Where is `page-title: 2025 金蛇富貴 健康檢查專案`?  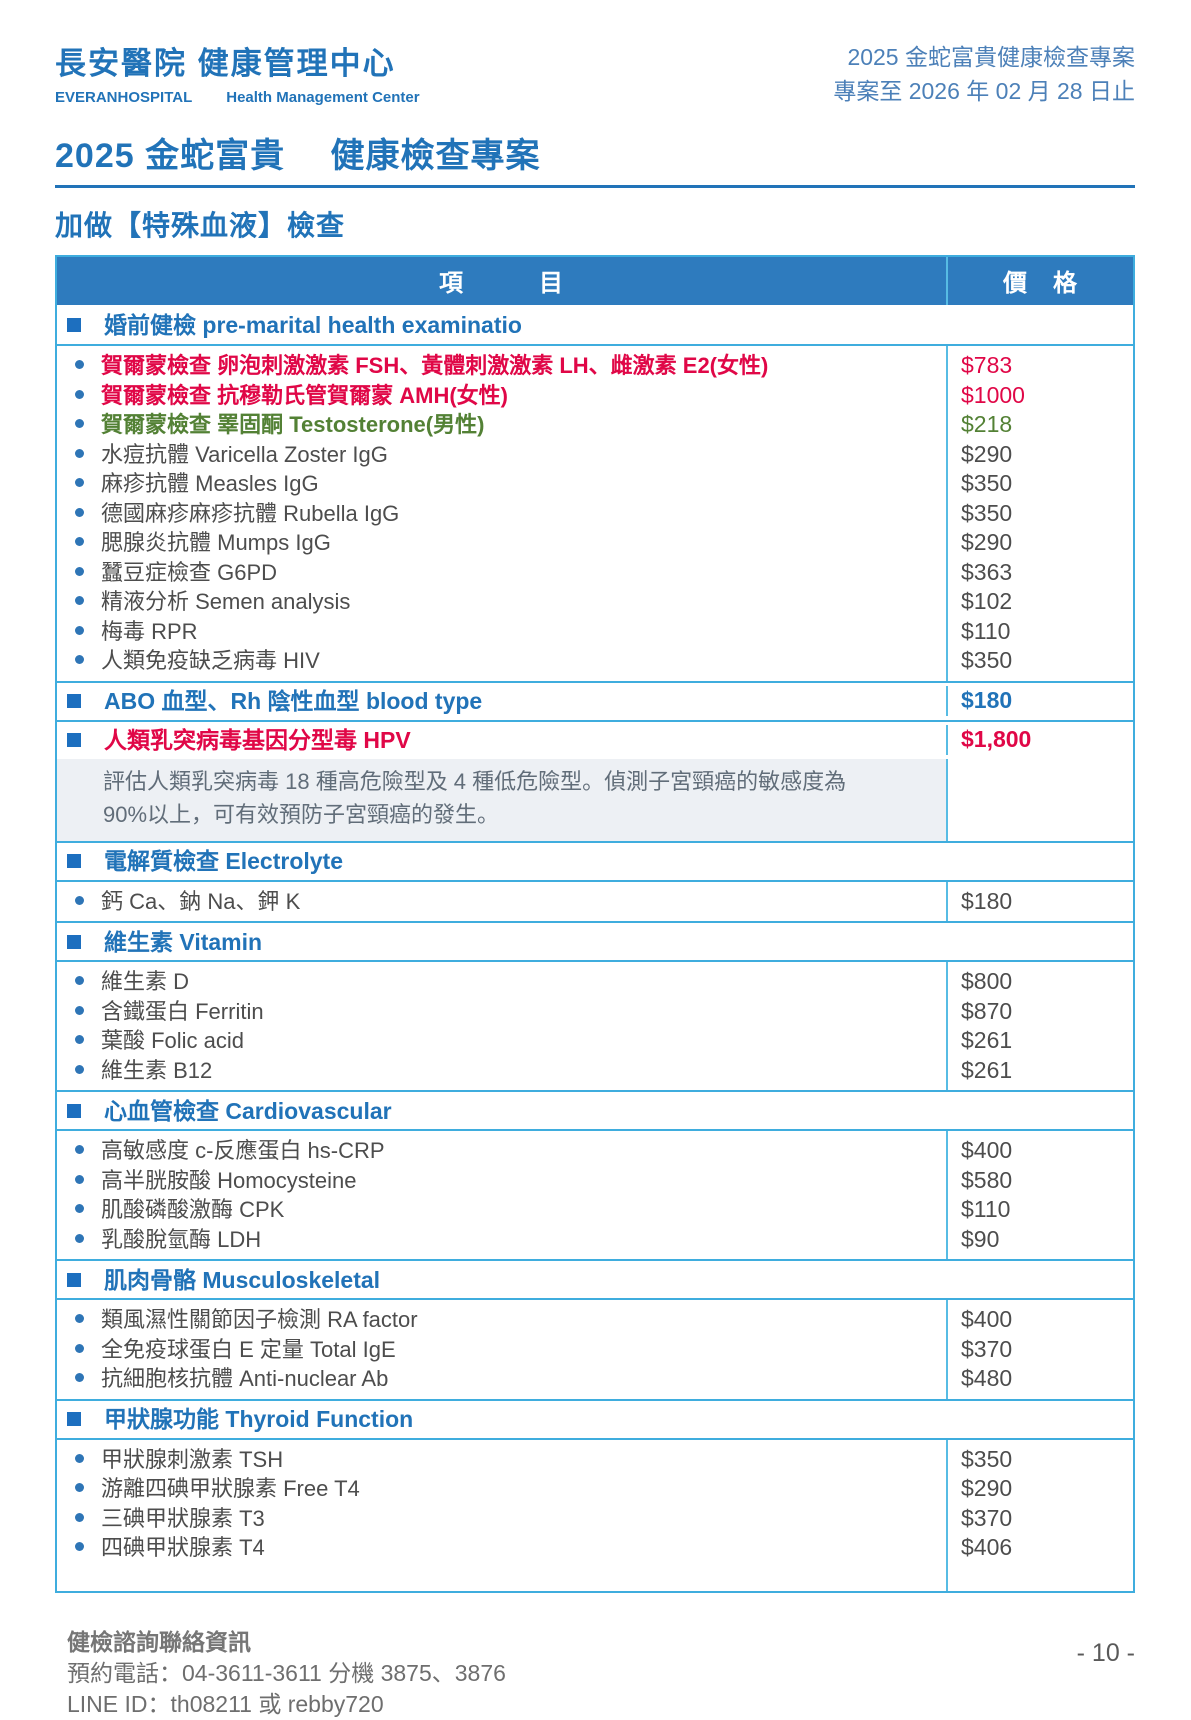 page-title: 2025 金蛇富貴 健康檢查專案 is located at coordinates (595, 158).